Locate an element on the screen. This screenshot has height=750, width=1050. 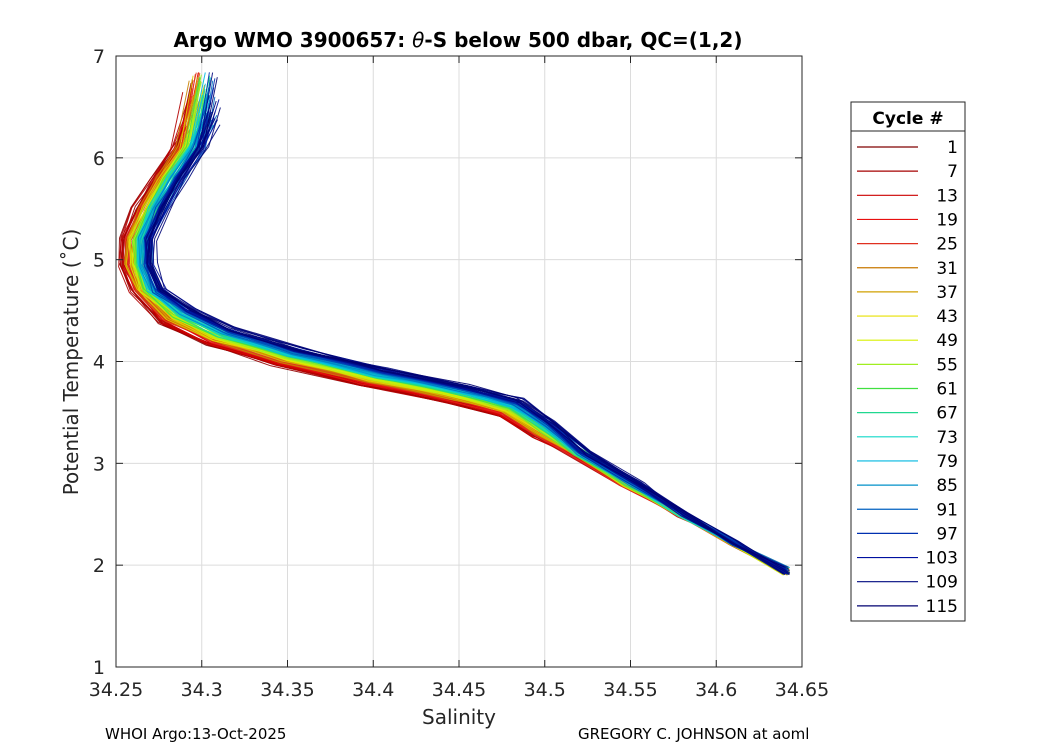
legend-label: 49 is located at coordinates (947, 341).